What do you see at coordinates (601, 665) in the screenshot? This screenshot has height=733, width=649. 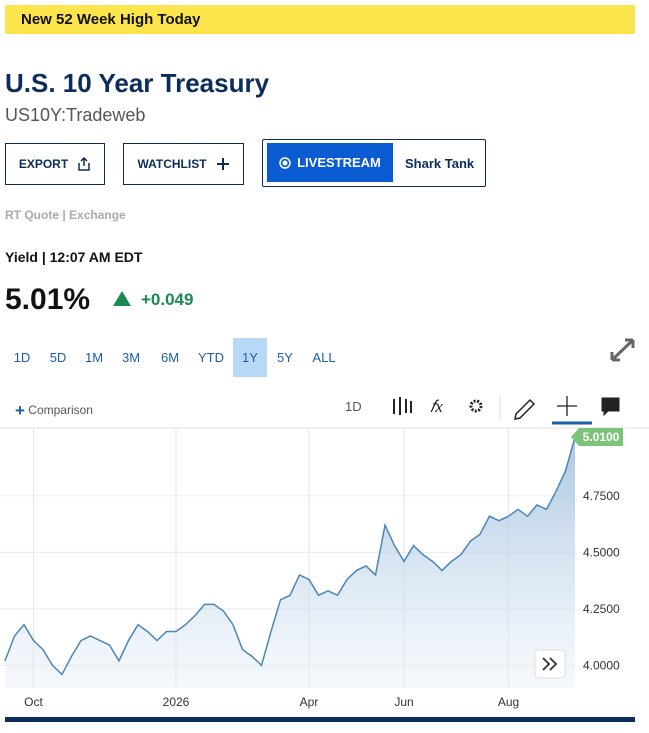 I see `y-tick-label: 4.0000` at bounding box center [601, 665].